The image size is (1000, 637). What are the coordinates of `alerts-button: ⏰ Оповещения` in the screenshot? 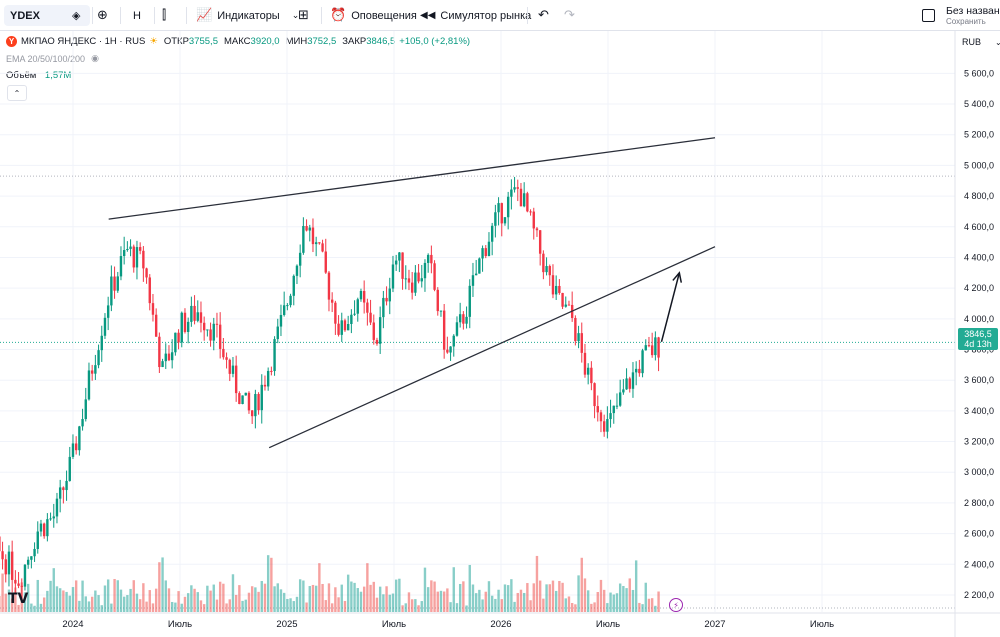 It's located at (373, 15).